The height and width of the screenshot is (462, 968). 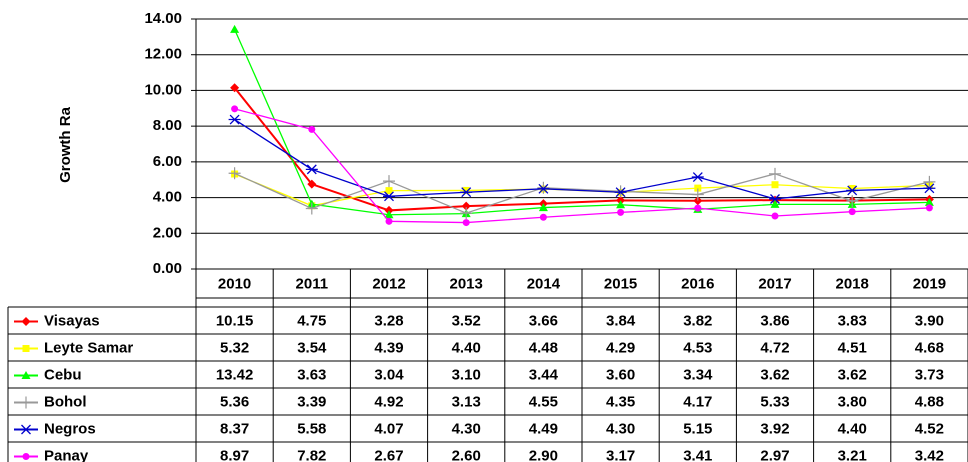 I want to click on legend-label: Leyte Samar, so click(x=88, y=347).